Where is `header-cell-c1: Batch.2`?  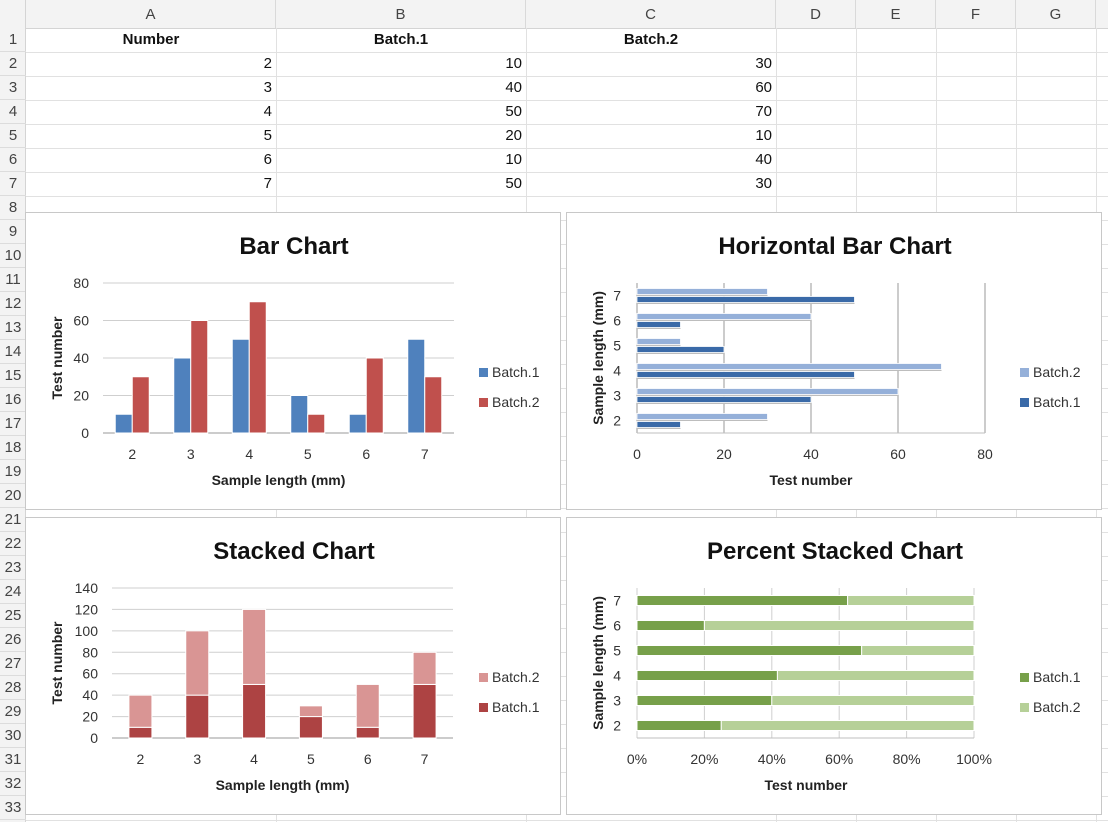 header-cell-c1: Batch.2 is located at coordinates (651, 39).